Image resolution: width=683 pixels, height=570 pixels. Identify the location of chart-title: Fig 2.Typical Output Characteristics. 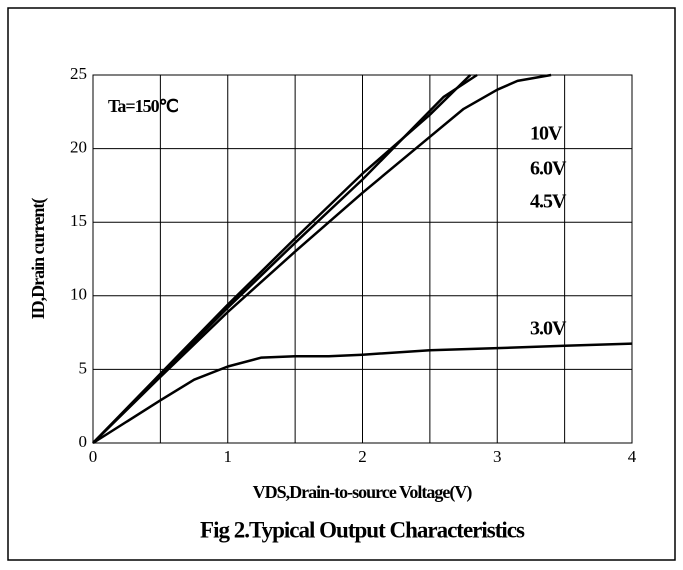
(362, 529).